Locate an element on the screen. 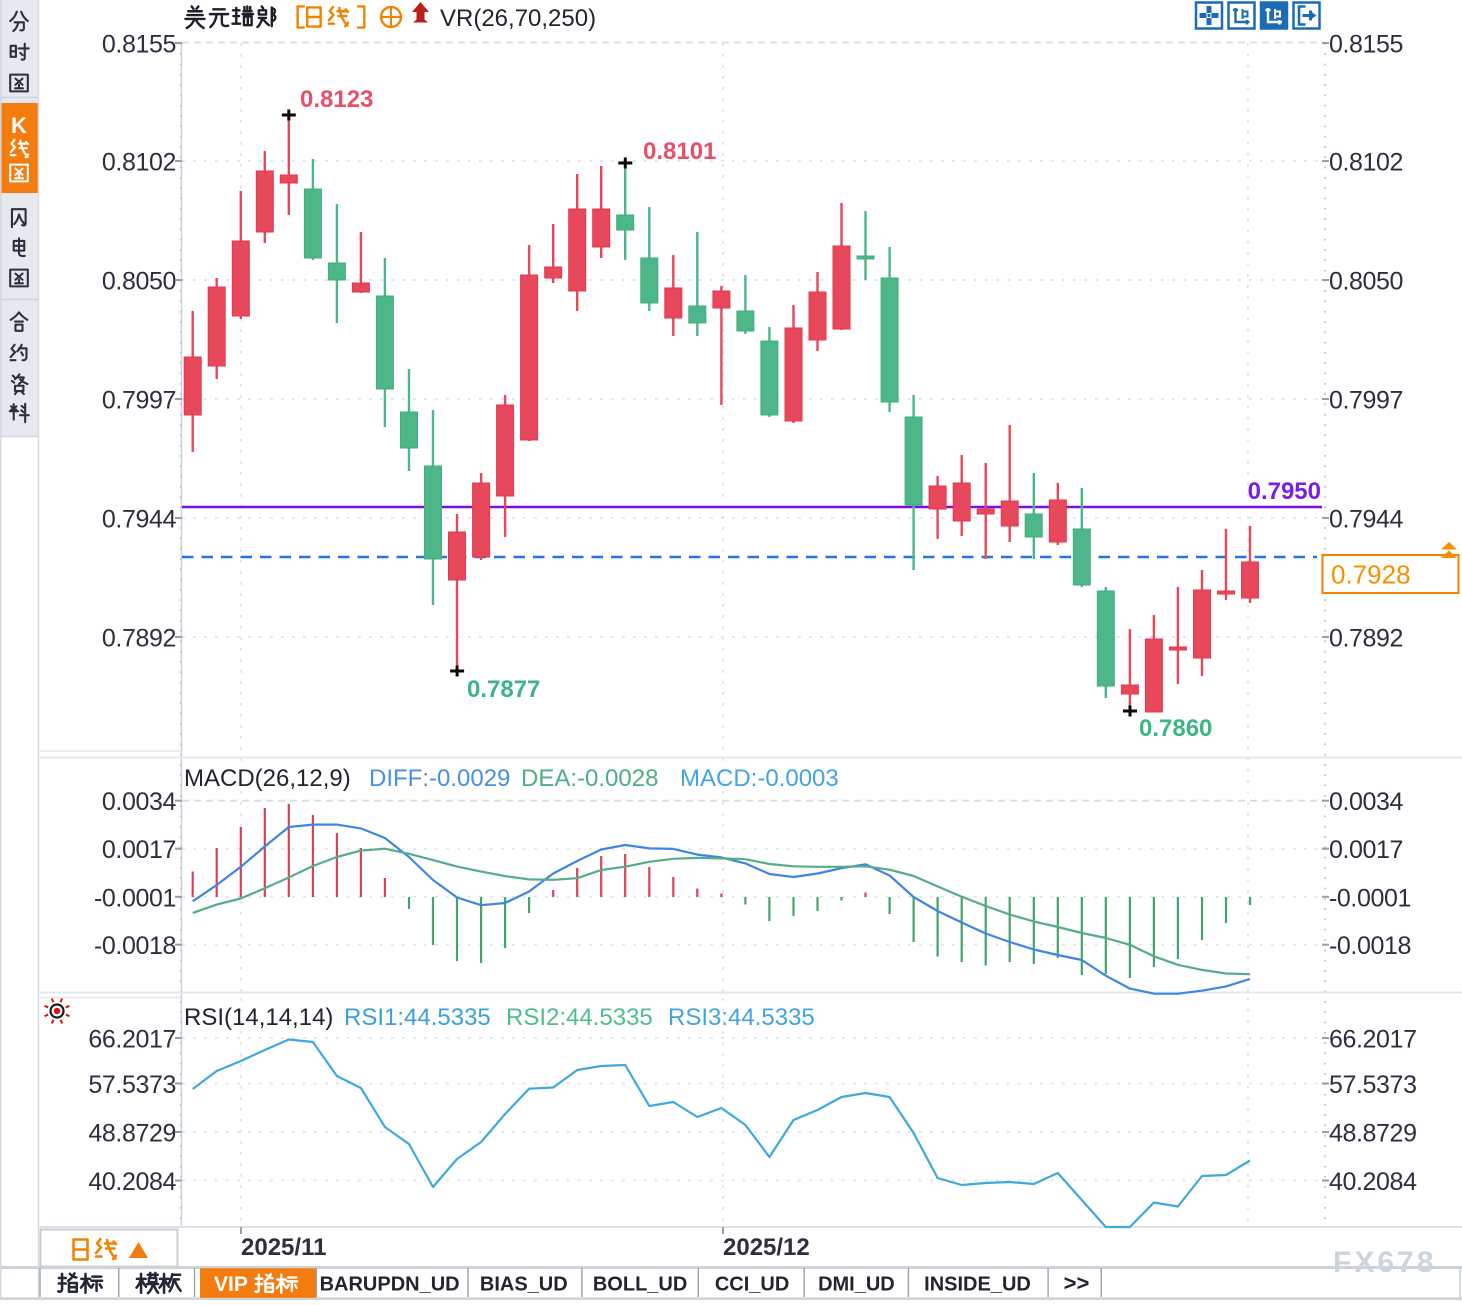 This screenshot has height=1305, width=1462. svg-text: 0.7860 is located at coordinates (1175, 728).